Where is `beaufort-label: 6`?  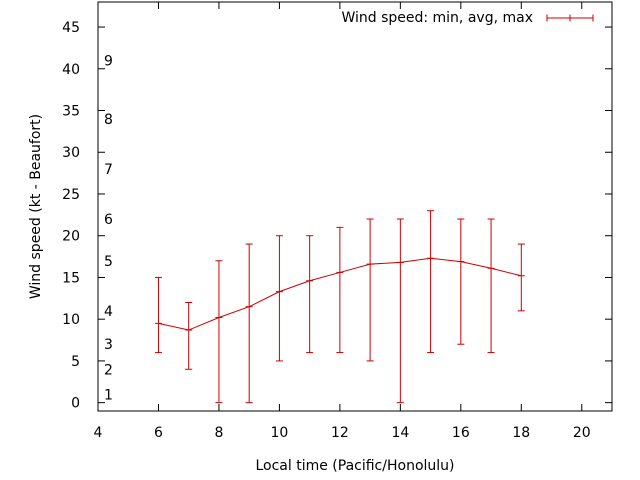 beaufort-label: 6 is located at coordinates (108, 220).